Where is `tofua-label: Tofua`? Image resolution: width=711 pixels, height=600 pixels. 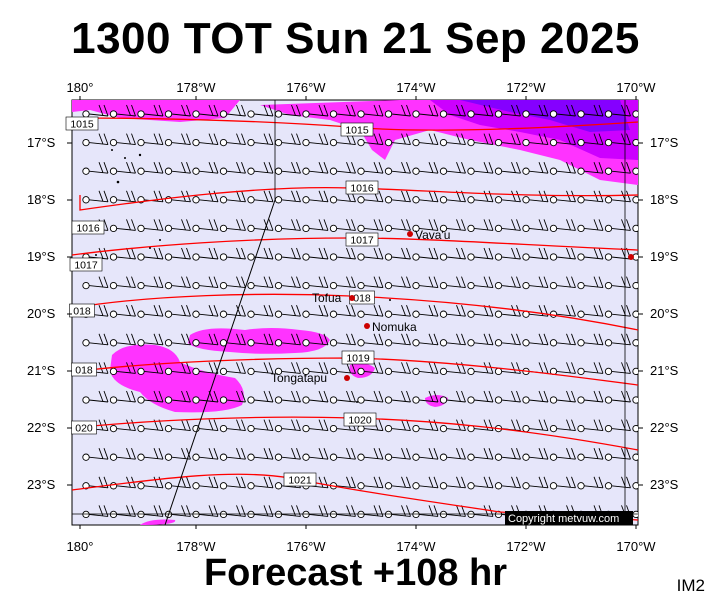 tofua-label: Tofua is located at coordinates (327, 298).